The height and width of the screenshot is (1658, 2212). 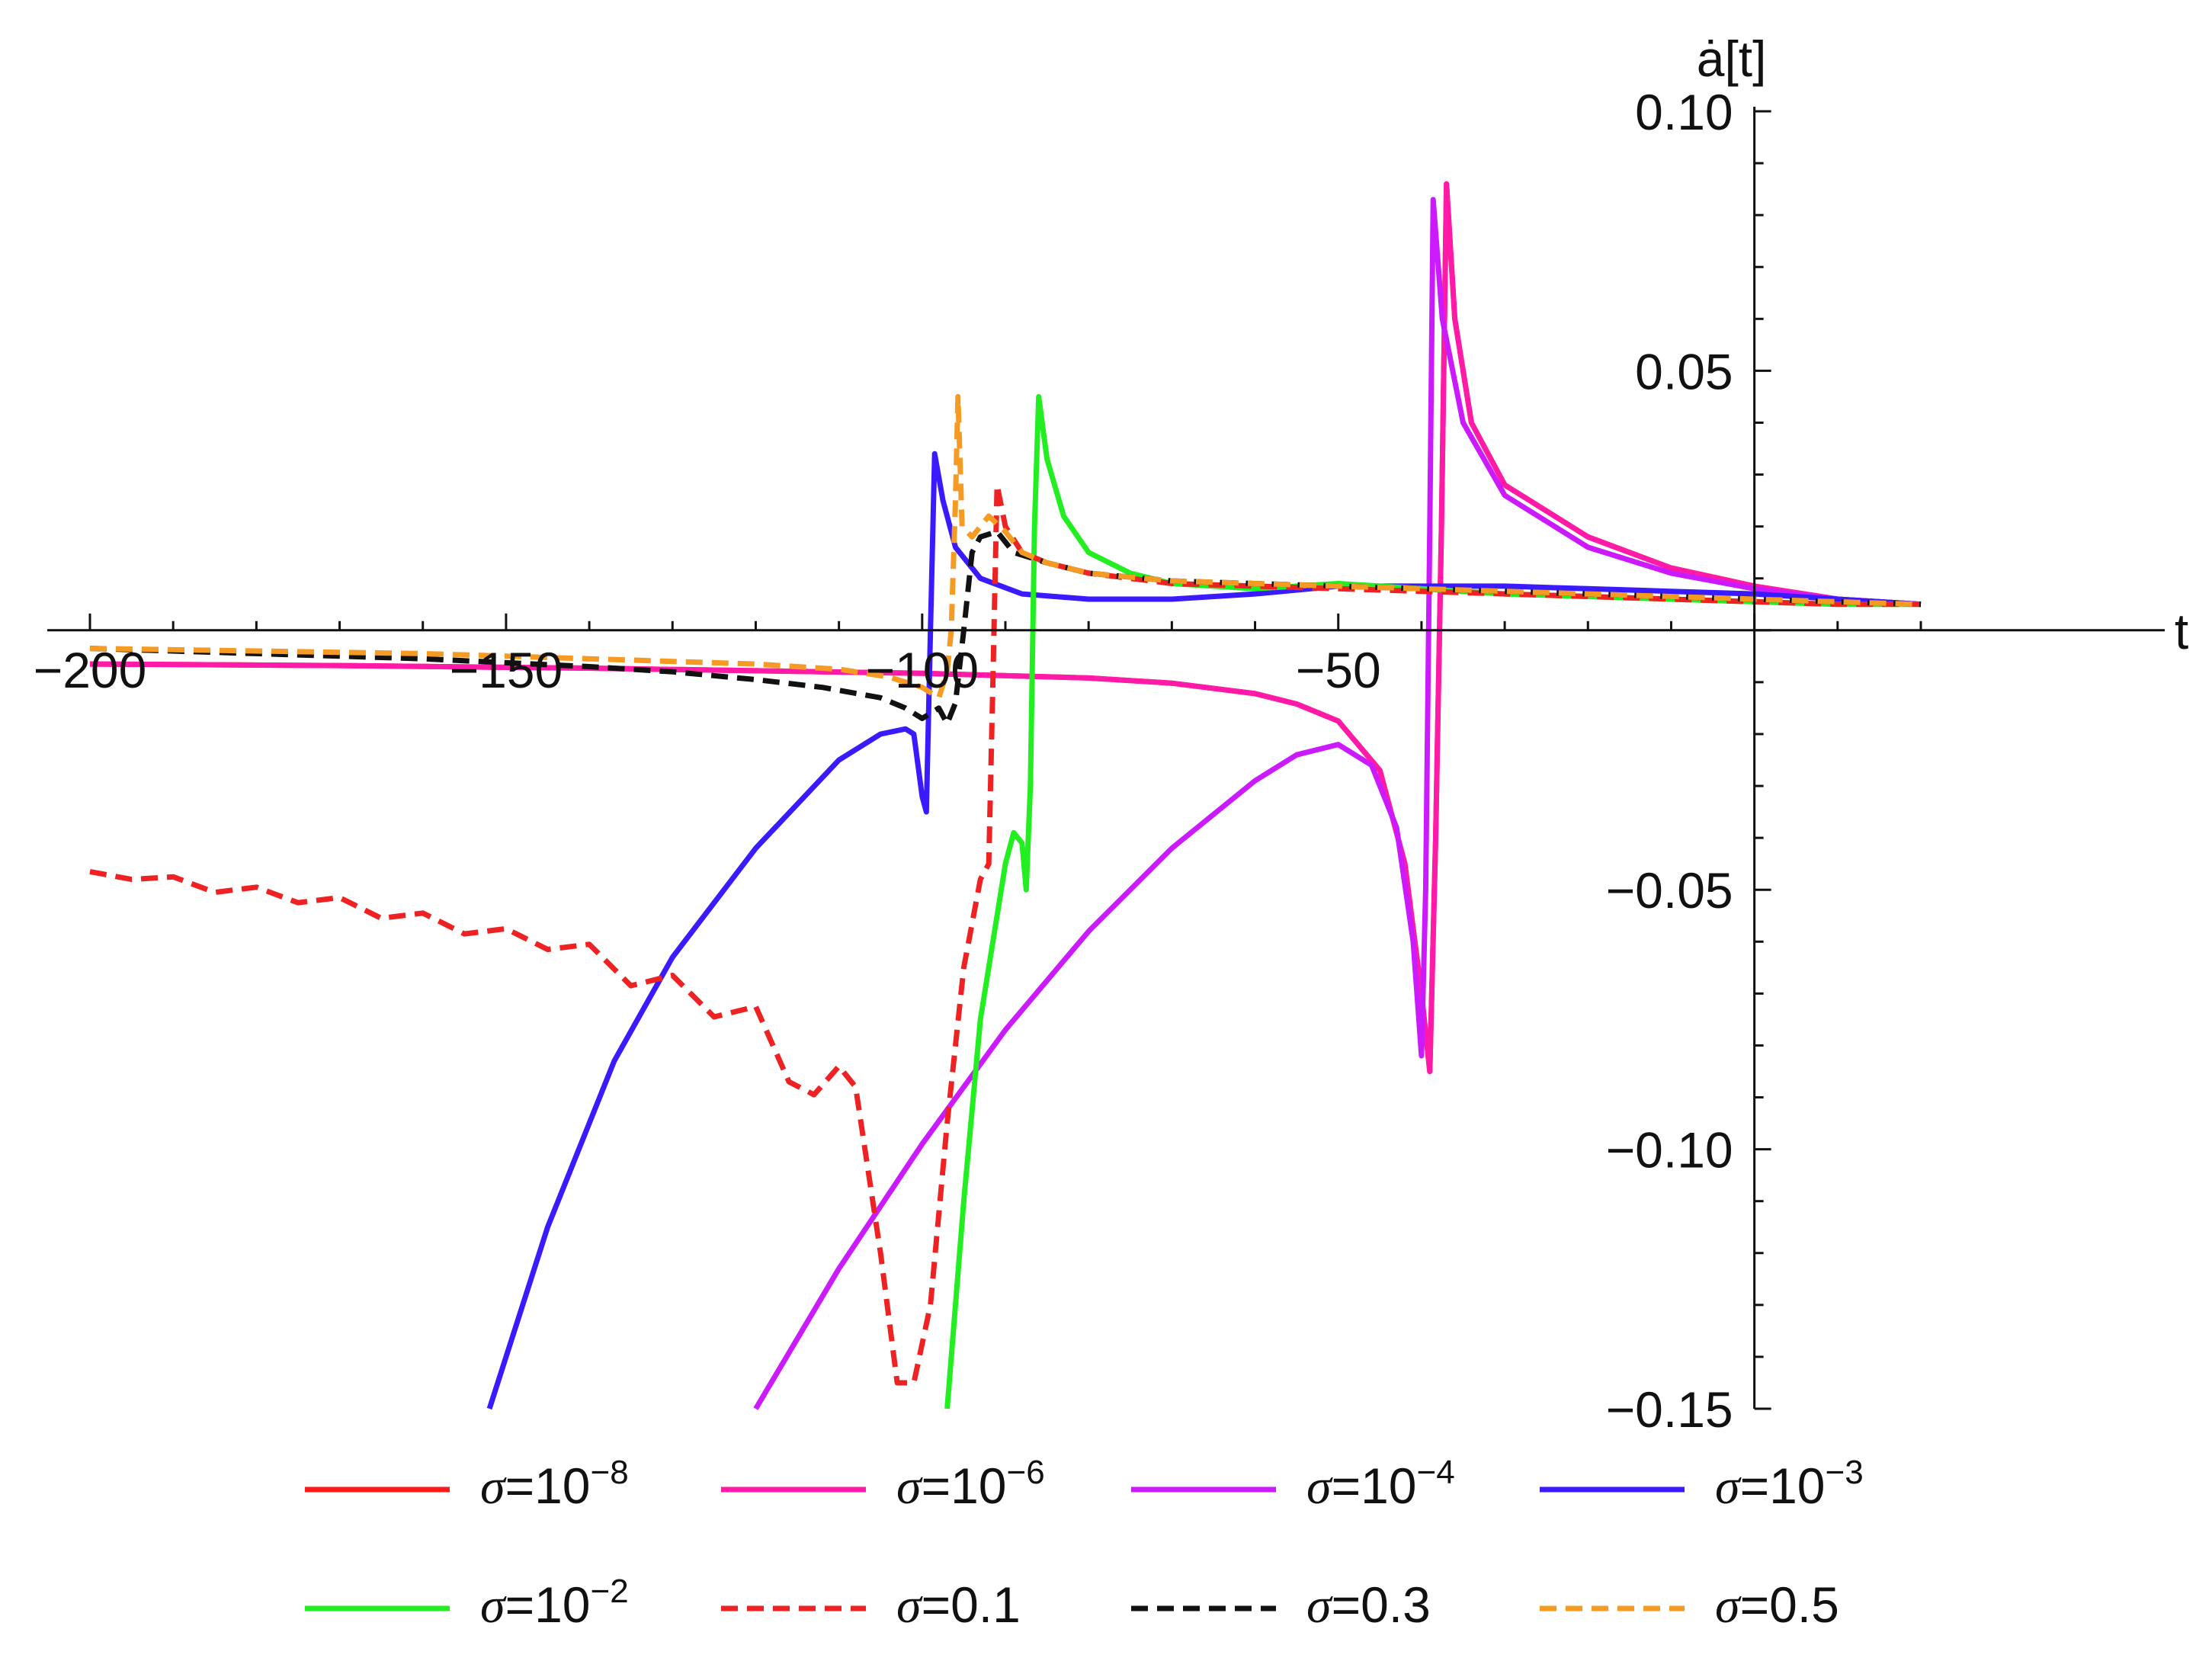 I want to click on x-tick-label: −50, so click(x=1338, y=670).